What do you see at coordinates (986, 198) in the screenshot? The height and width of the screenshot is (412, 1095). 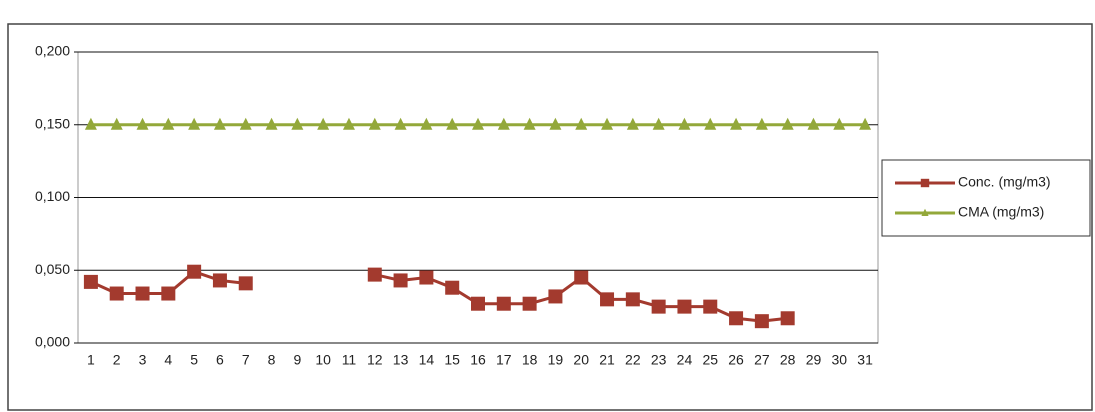 I see `legend-box` at bounding box center [986, 198].